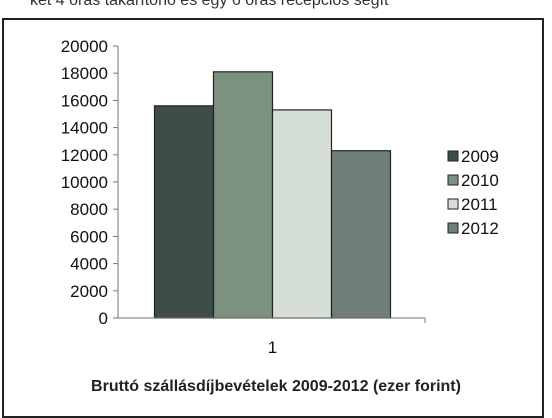  What do you see at coordinates (84, 100) in the screenshot?
I see `y-tick-label: 16000` at bounding box center [84, 100].